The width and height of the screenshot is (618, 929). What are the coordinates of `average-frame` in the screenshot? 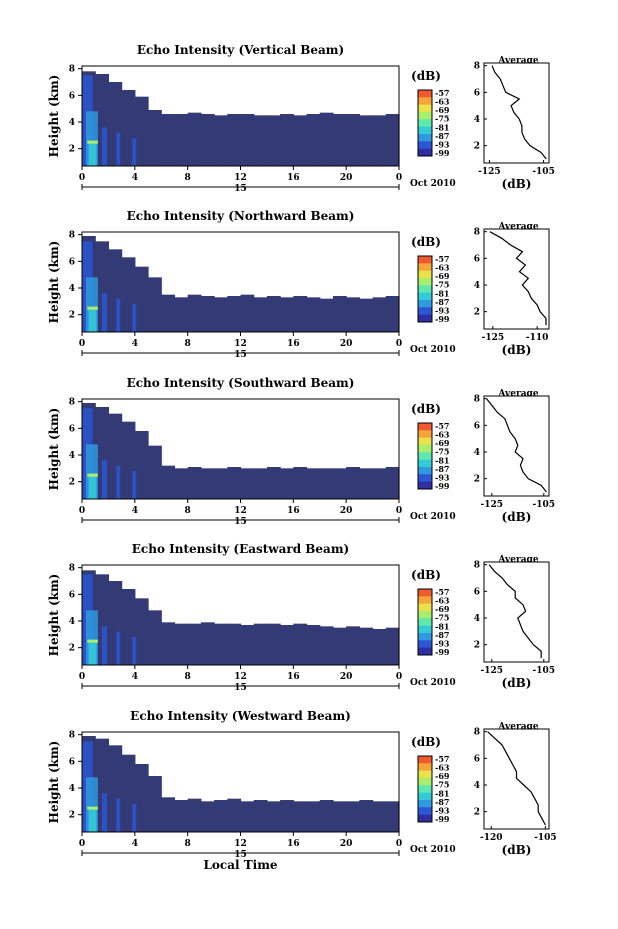 It's located at (516, 446).